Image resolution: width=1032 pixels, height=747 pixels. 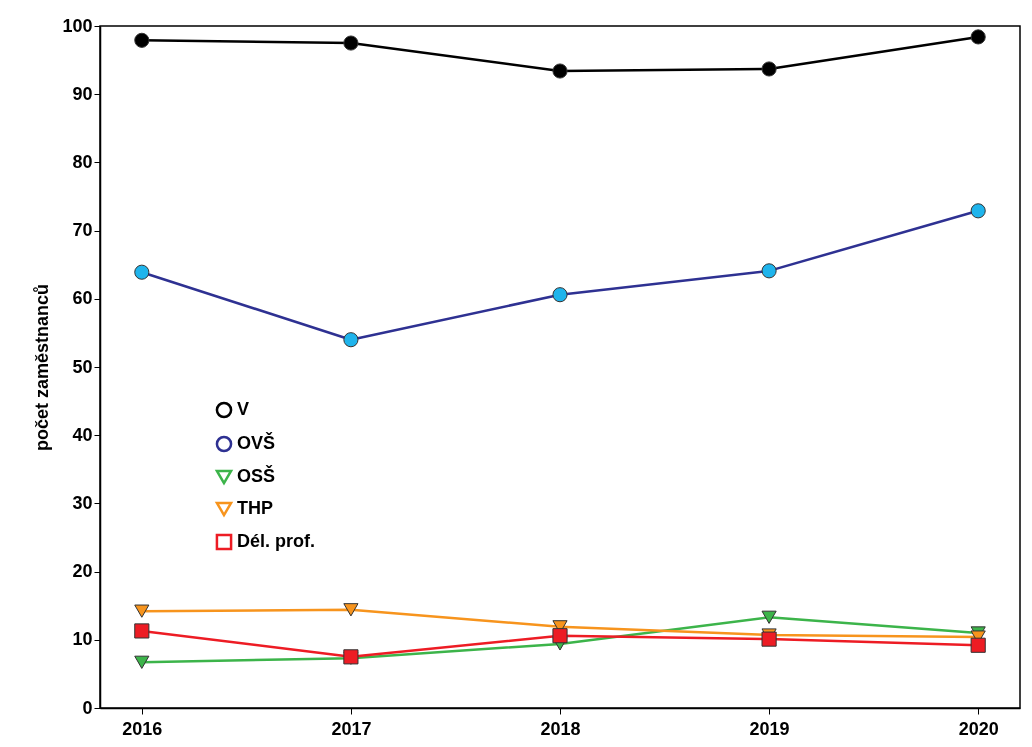 I want to click on y-tick-label: 40, so click(x=82, y=434).